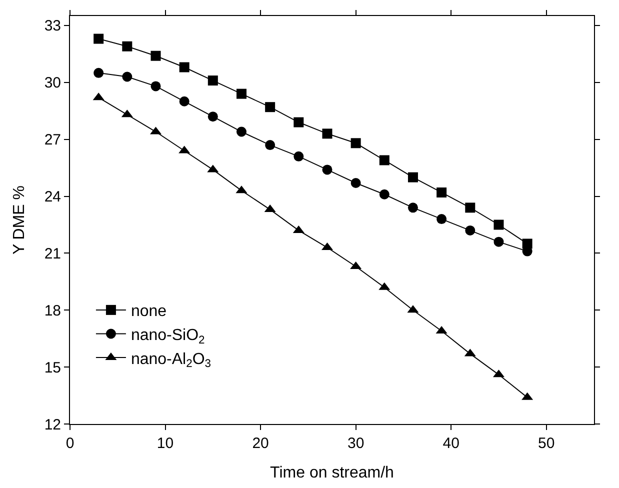  I want to click on y-tick-label: 27, so click(52, 140).